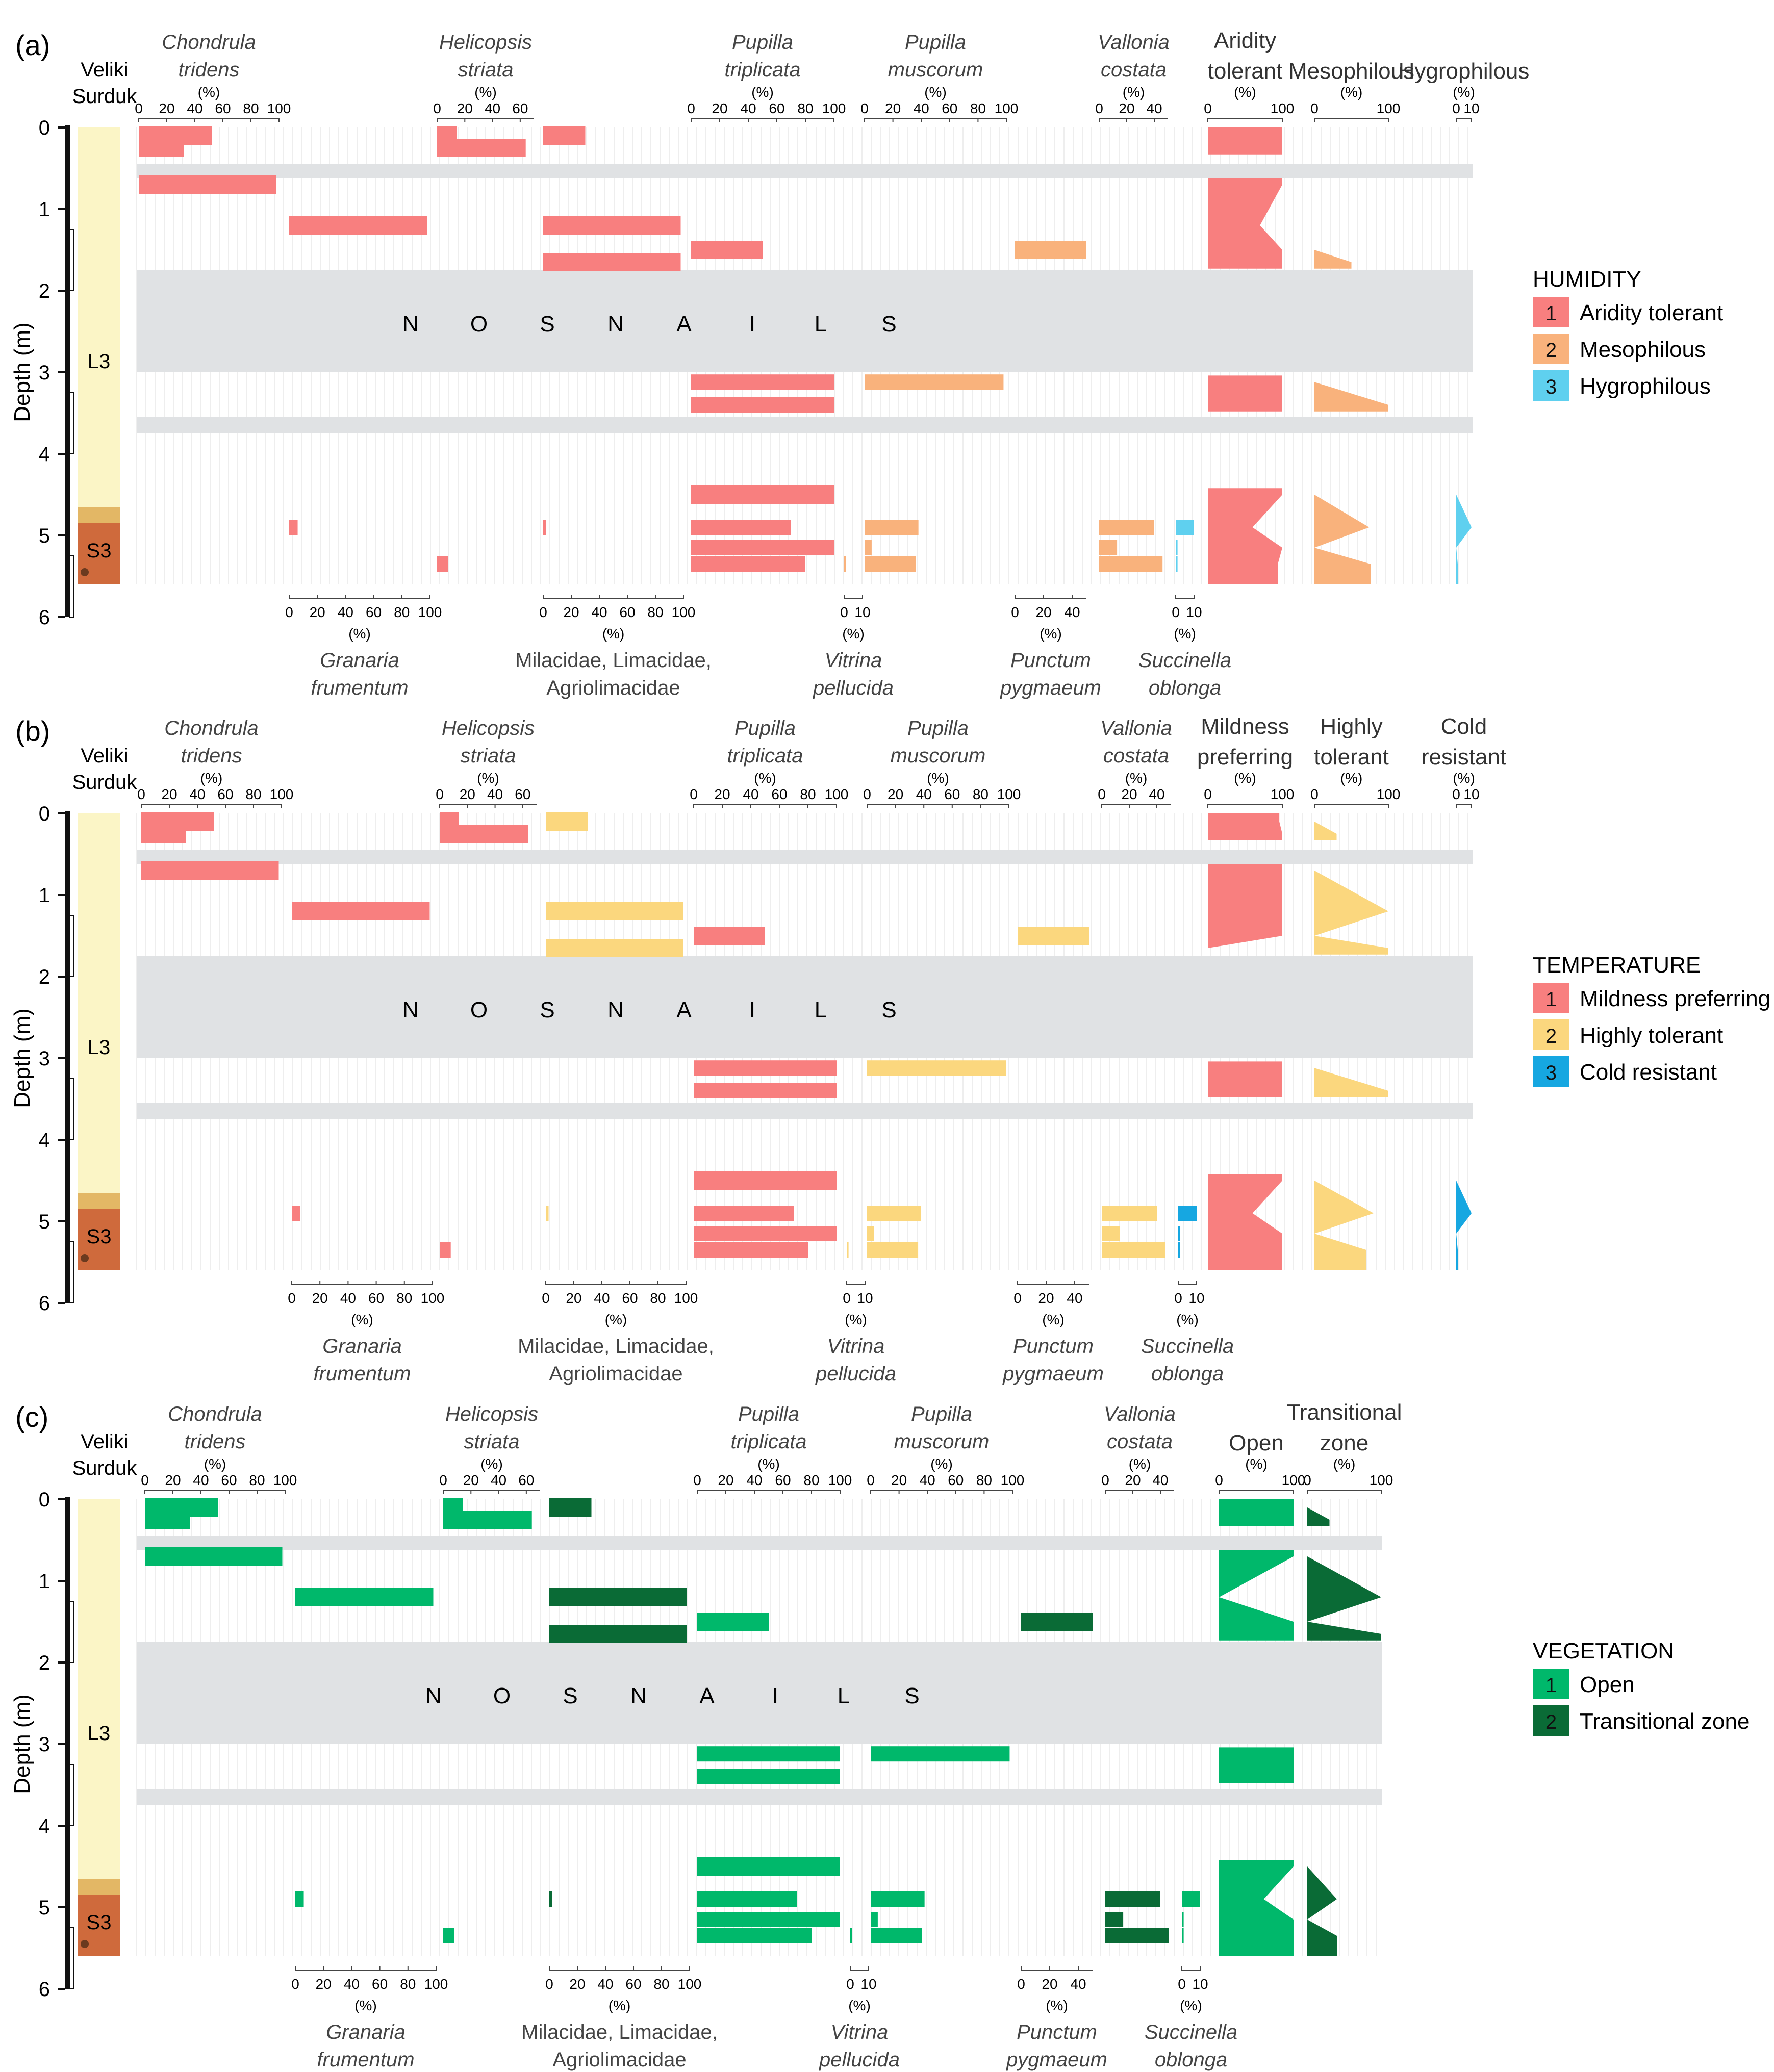 The width and height of the screenshot is (1774, 2072). What do you see at coordinates (100, 361) in the screenshot?
I see `unit-label: L3` at bounding box center [100, 361].